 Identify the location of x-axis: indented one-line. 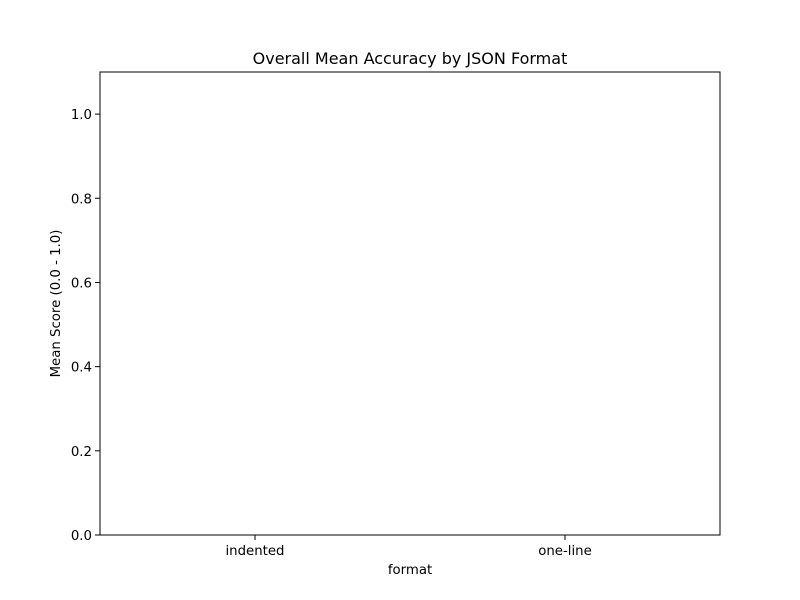
(408, 547).